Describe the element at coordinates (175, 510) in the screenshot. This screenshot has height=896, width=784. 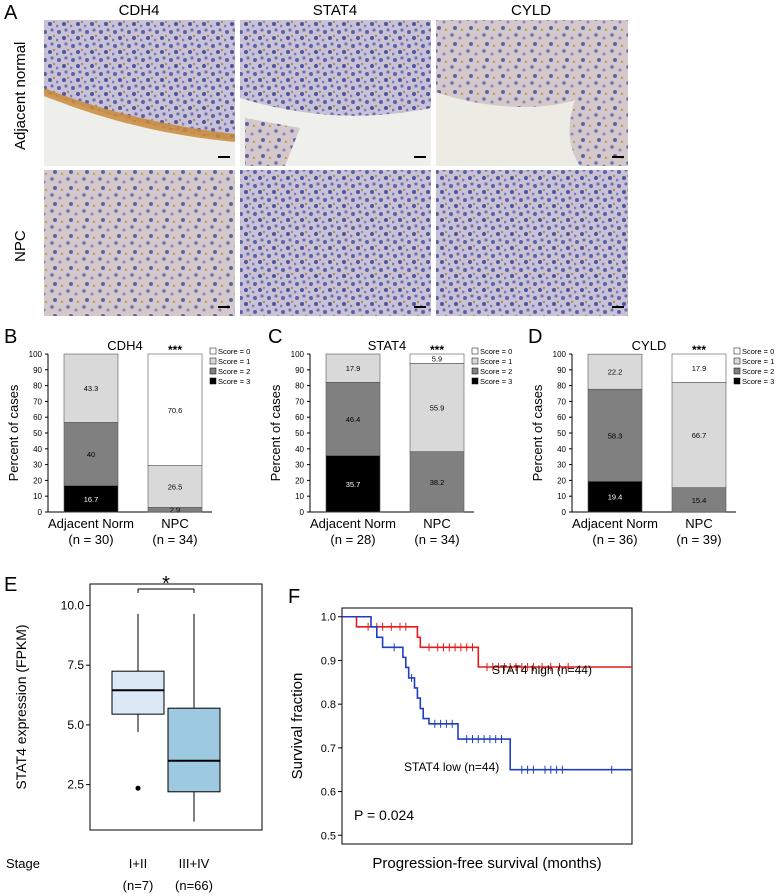
I see `data-label: 2.9` at that location.